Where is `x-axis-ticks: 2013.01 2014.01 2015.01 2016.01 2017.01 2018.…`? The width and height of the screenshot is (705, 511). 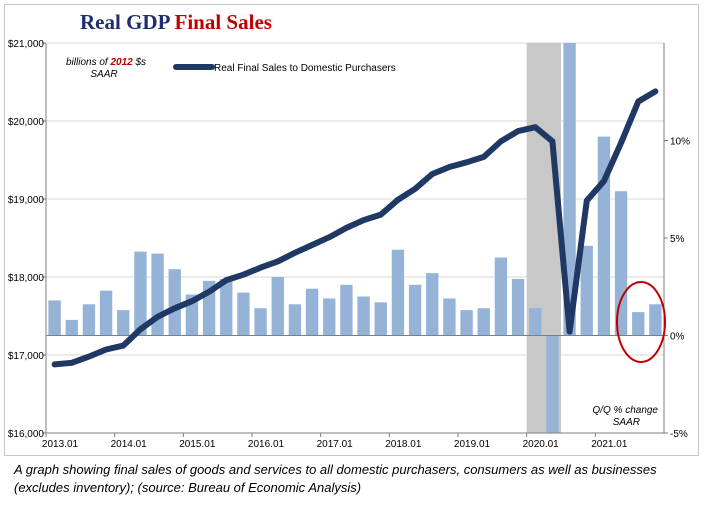
x-axis-ticks: 2013.01 2014.01 2015.01 2016.01 2017.01 2018.… is located at coordinates (335, 441).